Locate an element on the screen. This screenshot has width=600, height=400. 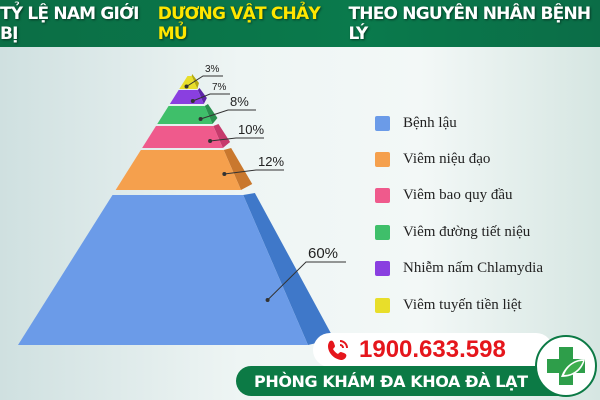
data-label: 12% is located at coordinates (271, 161).